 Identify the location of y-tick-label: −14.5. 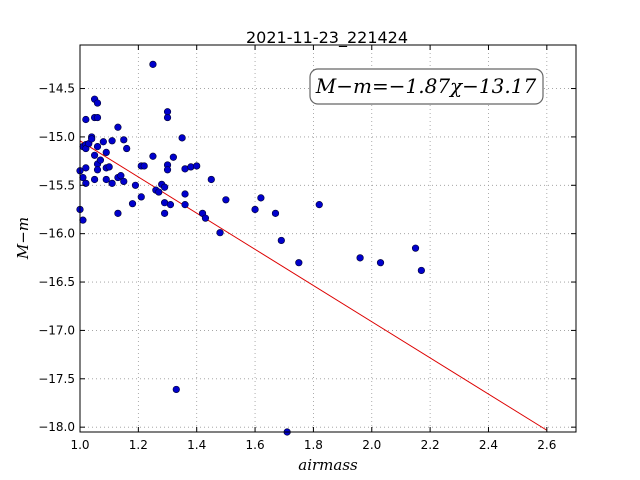
(56, 89).